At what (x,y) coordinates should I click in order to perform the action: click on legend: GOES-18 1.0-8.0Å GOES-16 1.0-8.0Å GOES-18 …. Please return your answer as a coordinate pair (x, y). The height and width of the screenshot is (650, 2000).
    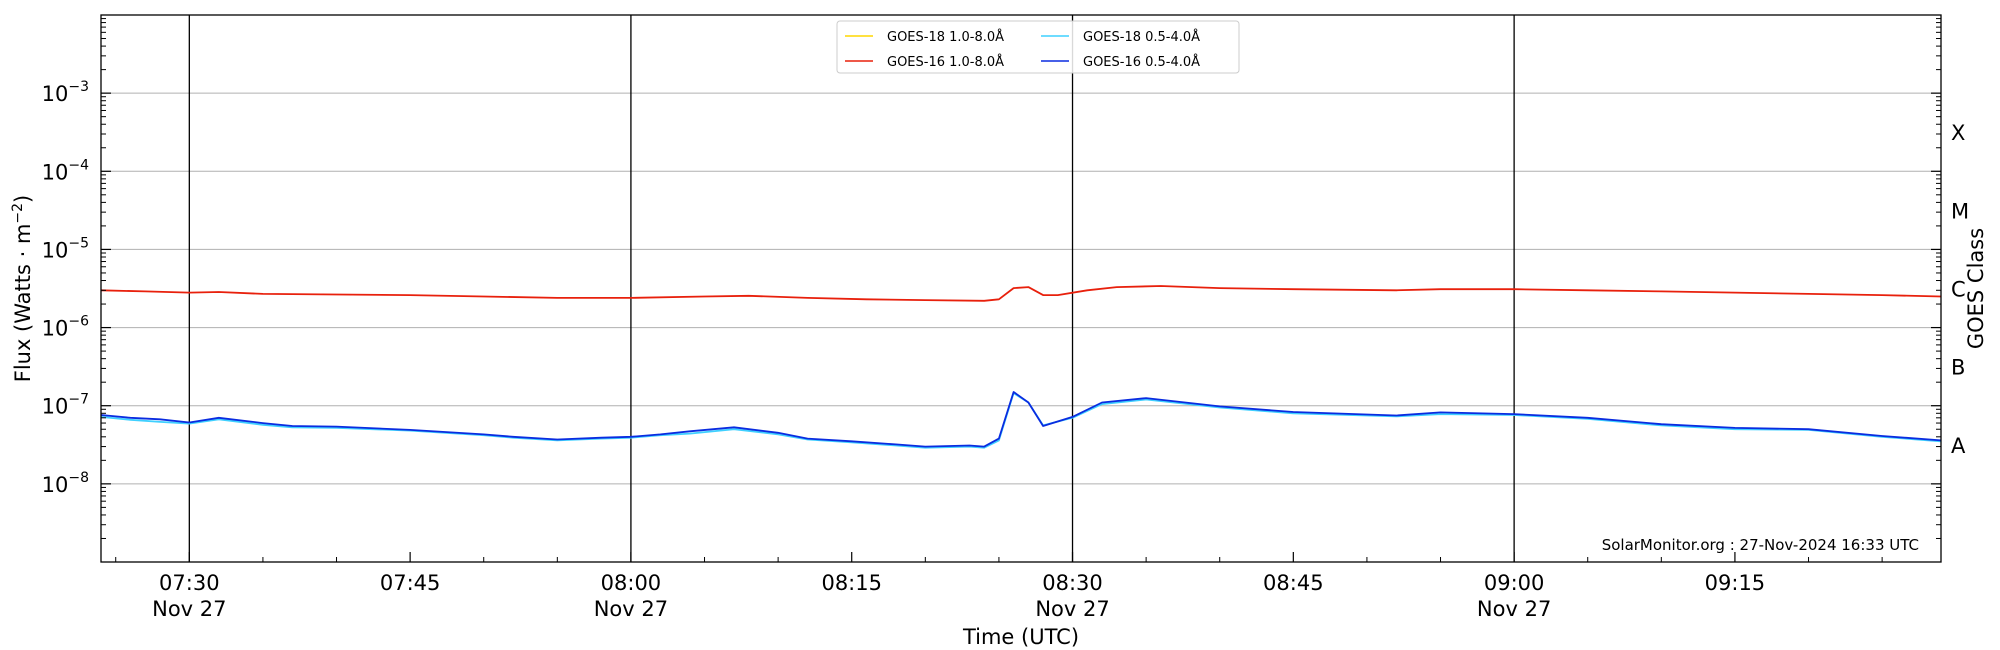
    Looking at the image, I should click on (1038, 47).